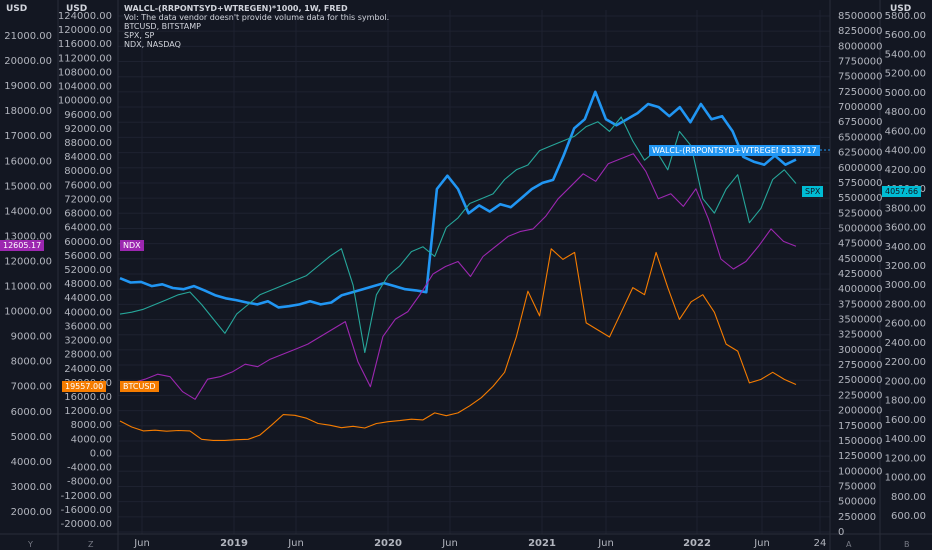 The image size is (932, 550). I want to click on left-tick-label: -8000.00, so click(89, 482).